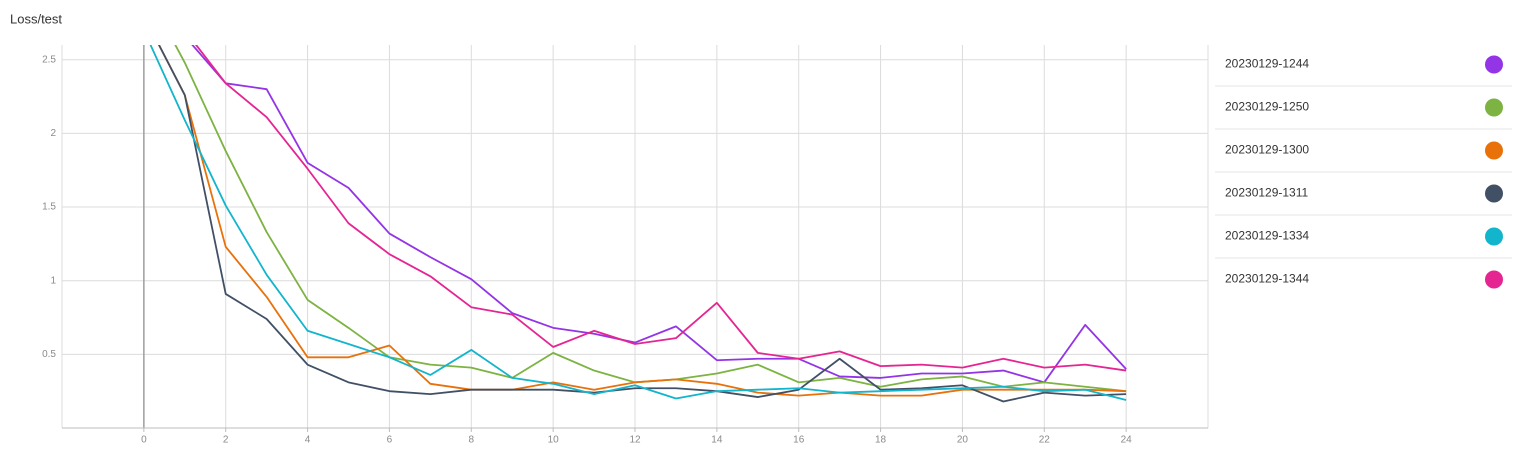 The height and width of the screenshot is (465, 1522). What do you see at coordinates (635, 440) in the screenshot?
I see `x-tick-label: 12` at bounding box center [635, 440].